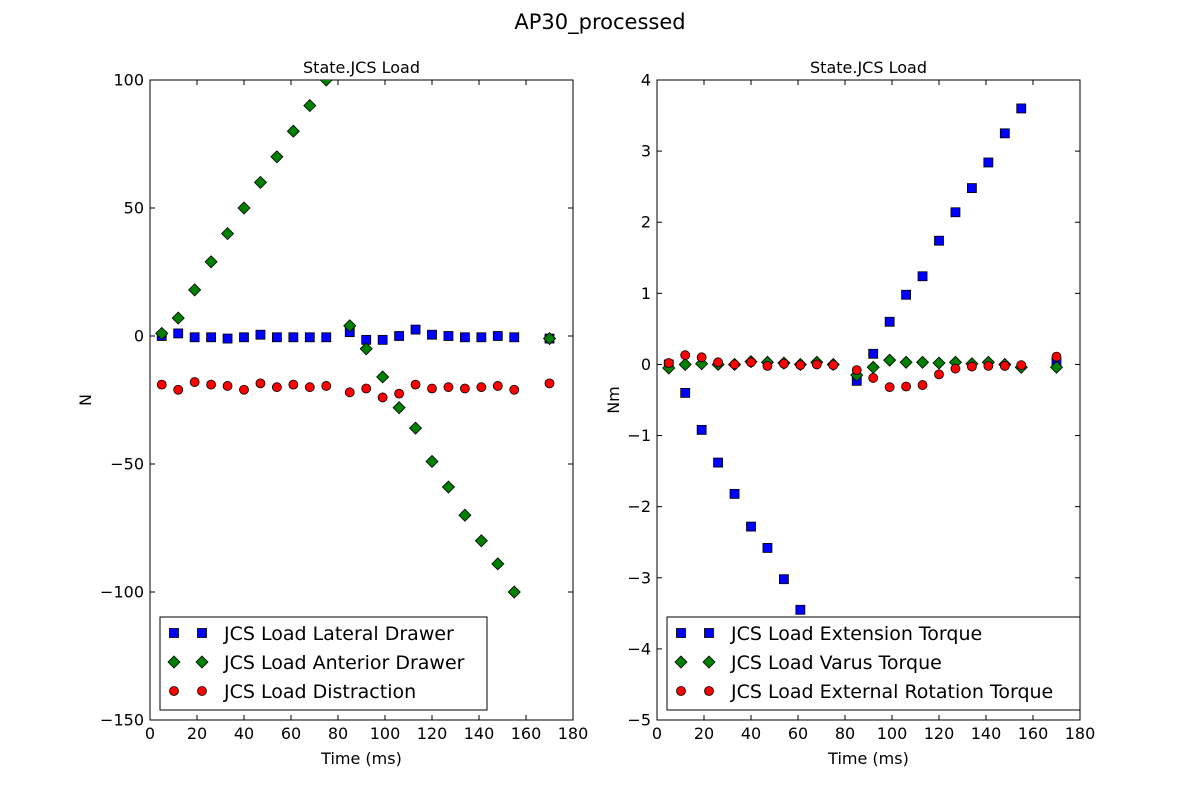 The height and width of the screenshot is (800, 1200). I want to click on x-tick-label: 100, so click(385, 733).